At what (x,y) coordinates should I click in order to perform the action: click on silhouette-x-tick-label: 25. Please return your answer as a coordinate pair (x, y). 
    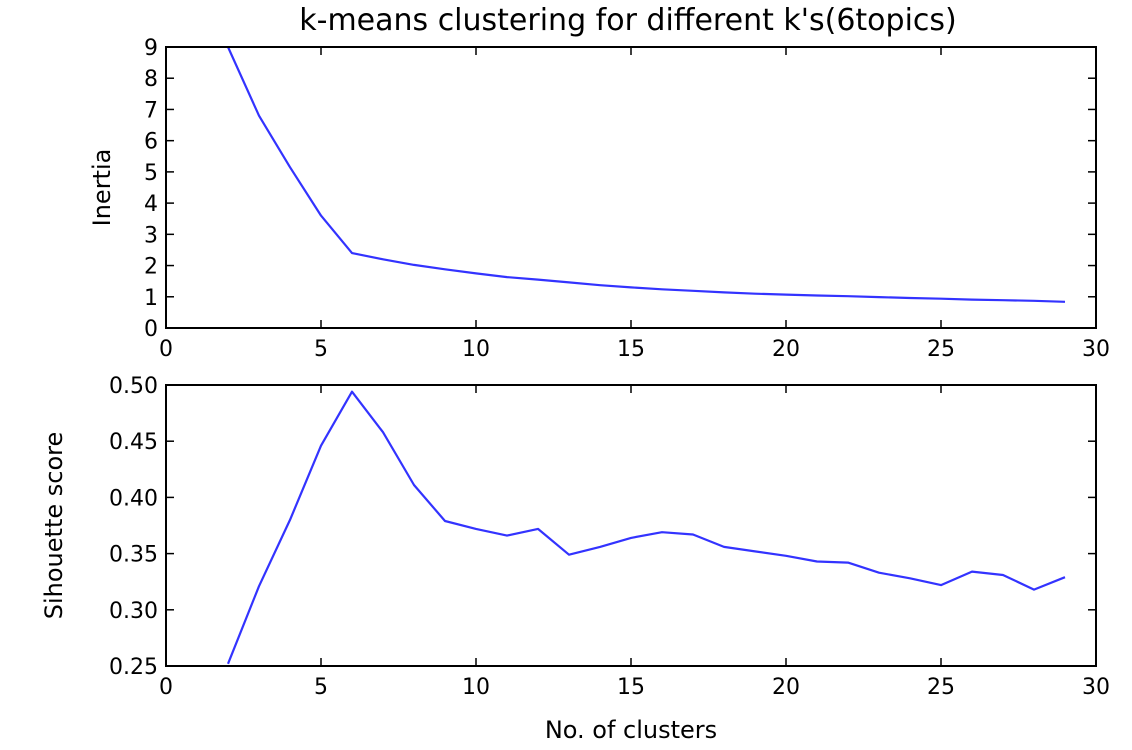
    Looking at the image, I should click on (941, 687).